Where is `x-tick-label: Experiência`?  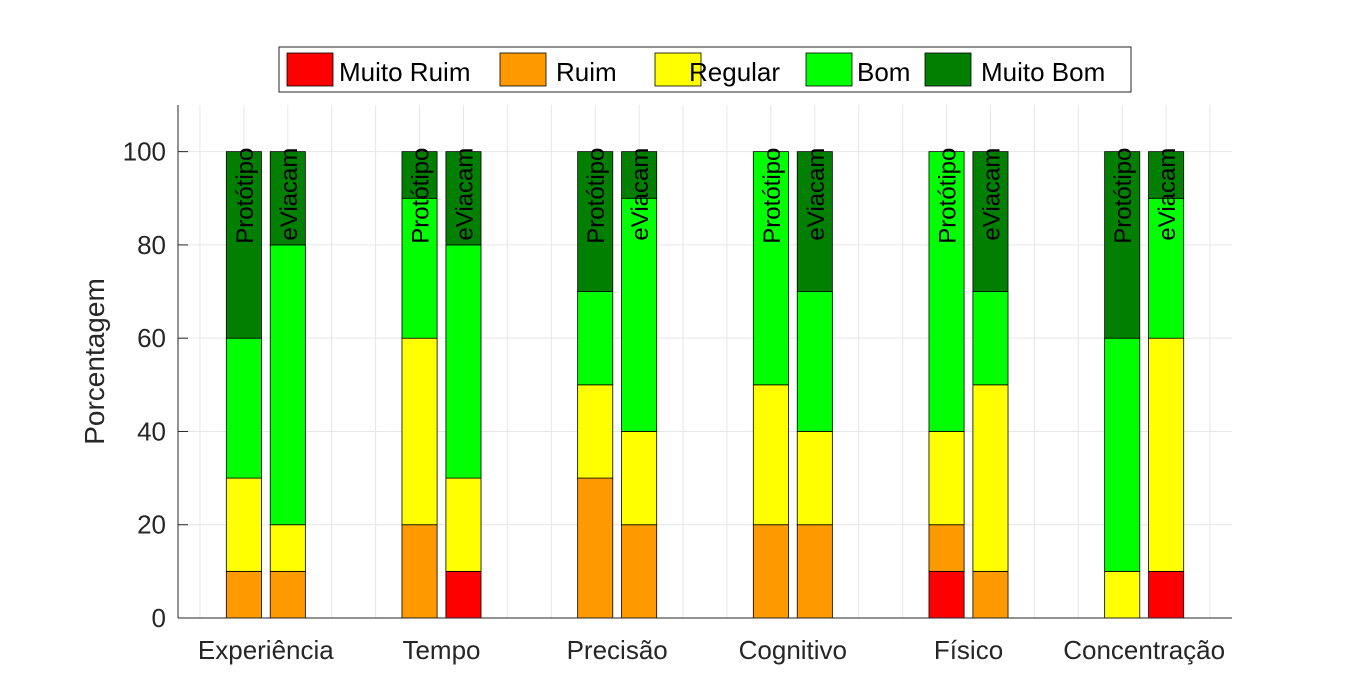 x-tick-label: Experiência is located at coordinates (266, 650).